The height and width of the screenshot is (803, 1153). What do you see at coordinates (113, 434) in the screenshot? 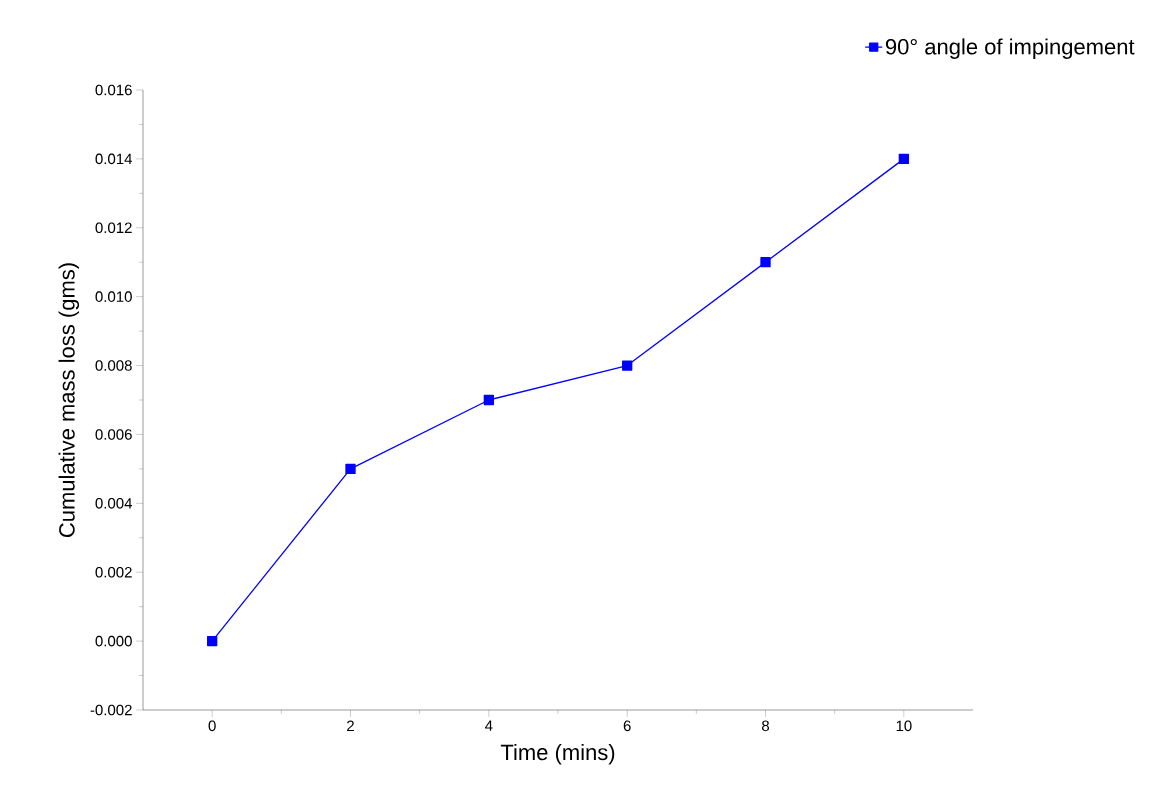
I see `y-tick-label: 0.006` at bounding box center [113, 434].